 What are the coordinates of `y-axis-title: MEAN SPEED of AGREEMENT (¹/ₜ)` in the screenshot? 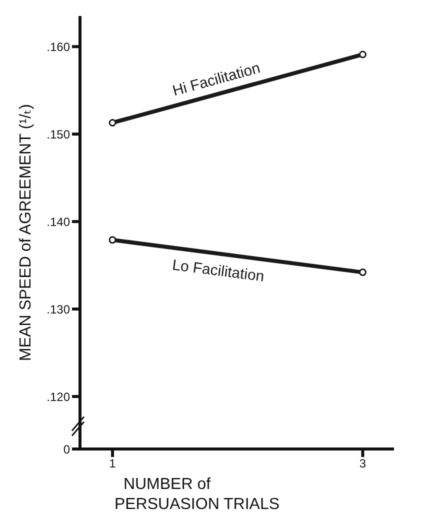 It's located at (26, 232).